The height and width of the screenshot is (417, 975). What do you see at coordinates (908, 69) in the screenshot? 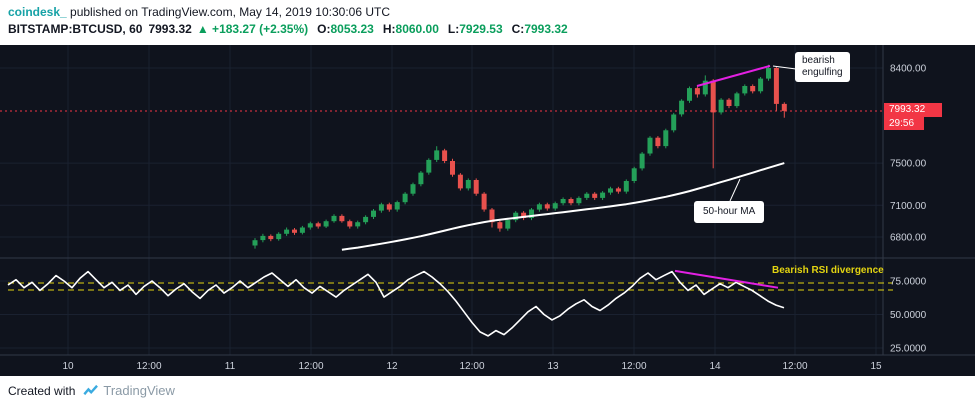
I see `svg-text: 8400.00` at bounding box center [908, 69].